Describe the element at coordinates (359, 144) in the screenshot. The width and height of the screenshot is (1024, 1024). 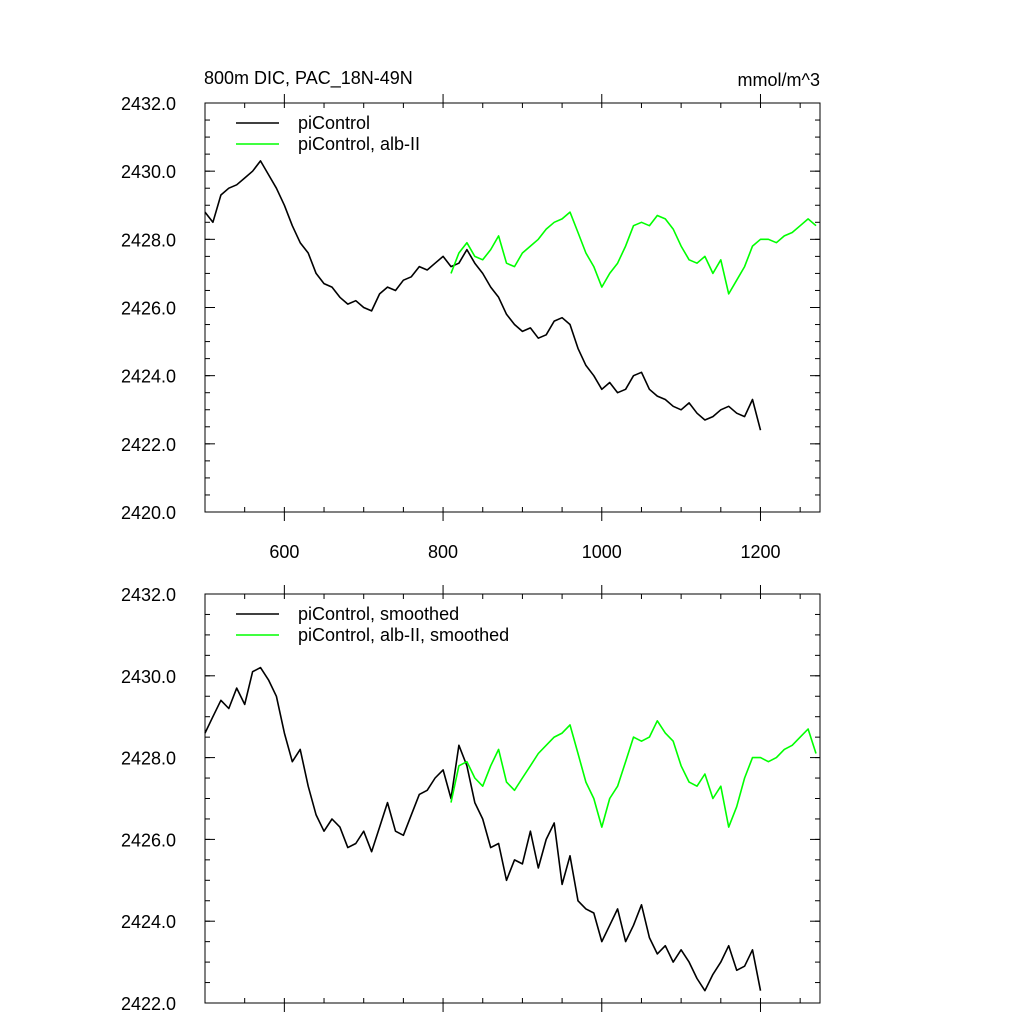
I see `legend-label: piControl, alb-II` at that location.